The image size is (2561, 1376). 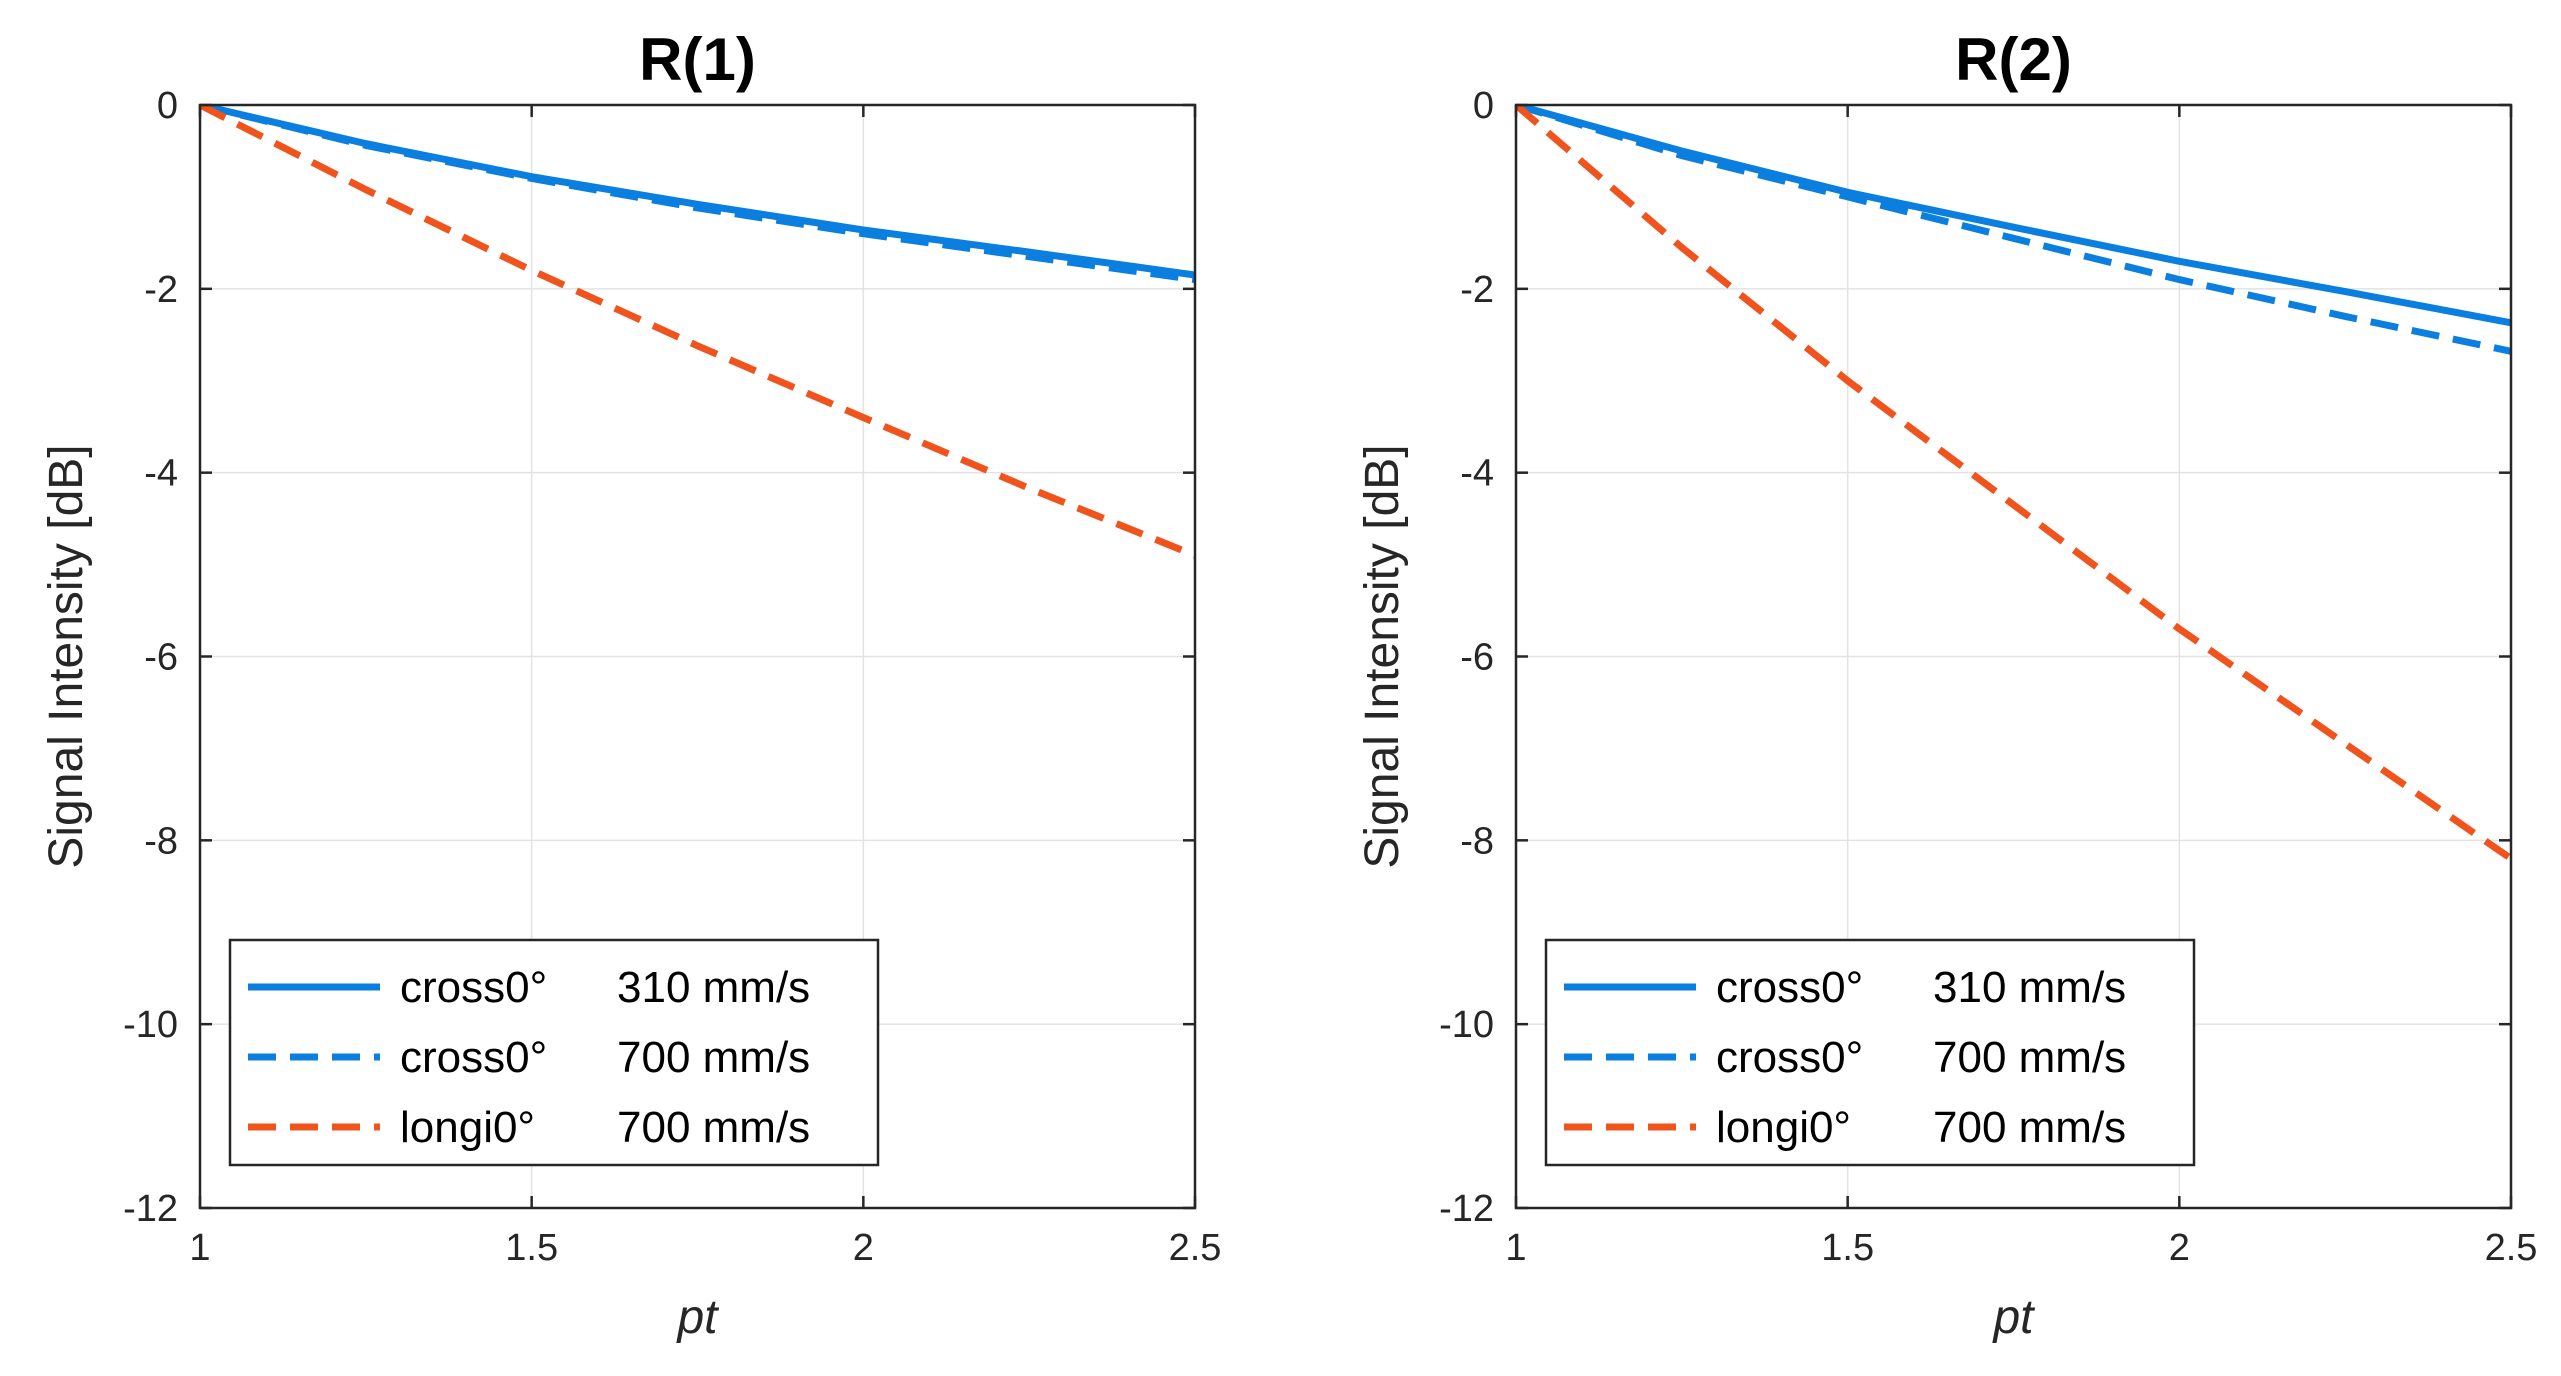 What do you see at coordinates (697, 59) in the screenshot?
I see `chart-title: R(1)` at bounding box center [697, 59].